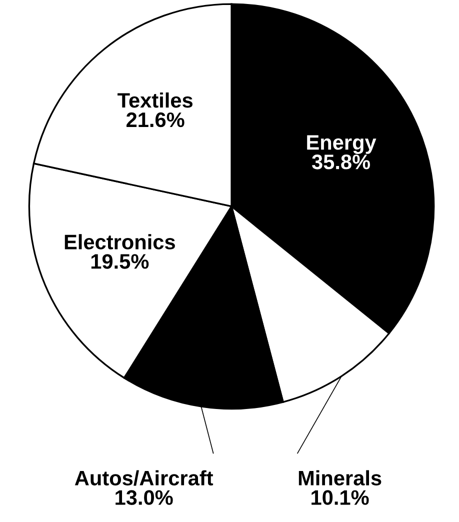  What do you see at coordinates (144, 497) in the screenshot?
I see `data-label: 13.0%` at bounding box center [144, 497].